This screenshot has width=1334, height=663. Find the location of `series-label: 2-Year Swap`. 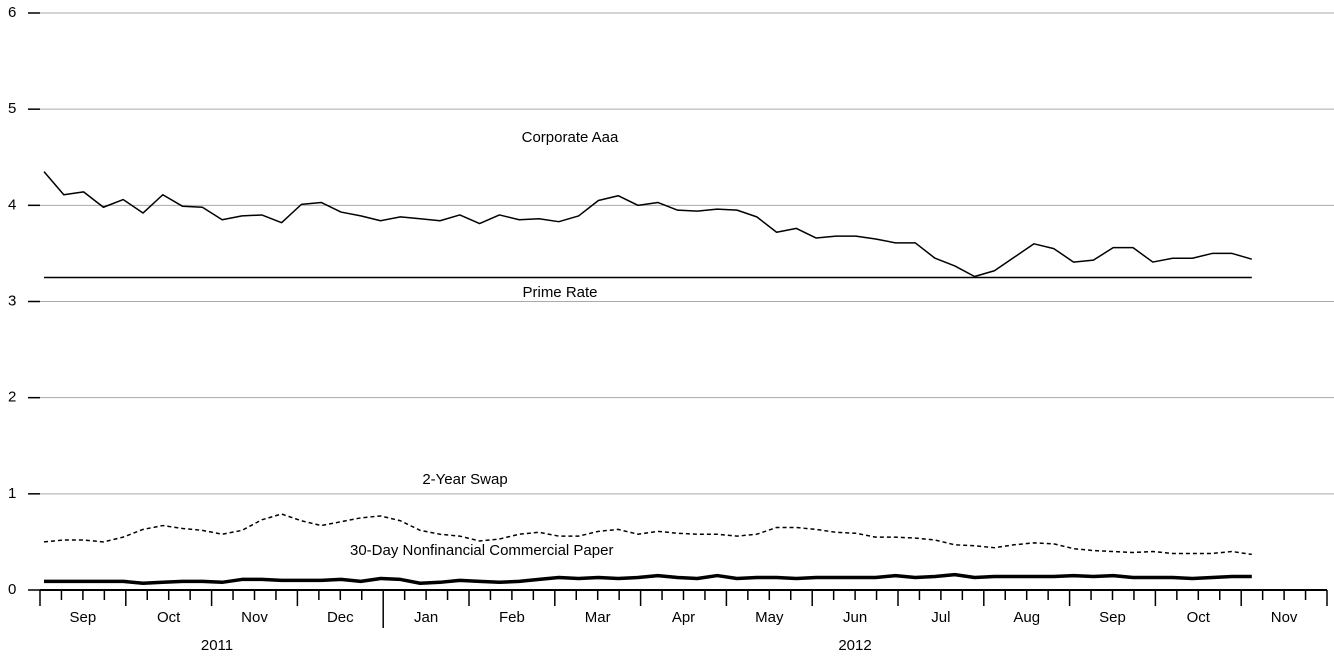

series-label: 2-Year Swap is located at coordinates (464, 479).